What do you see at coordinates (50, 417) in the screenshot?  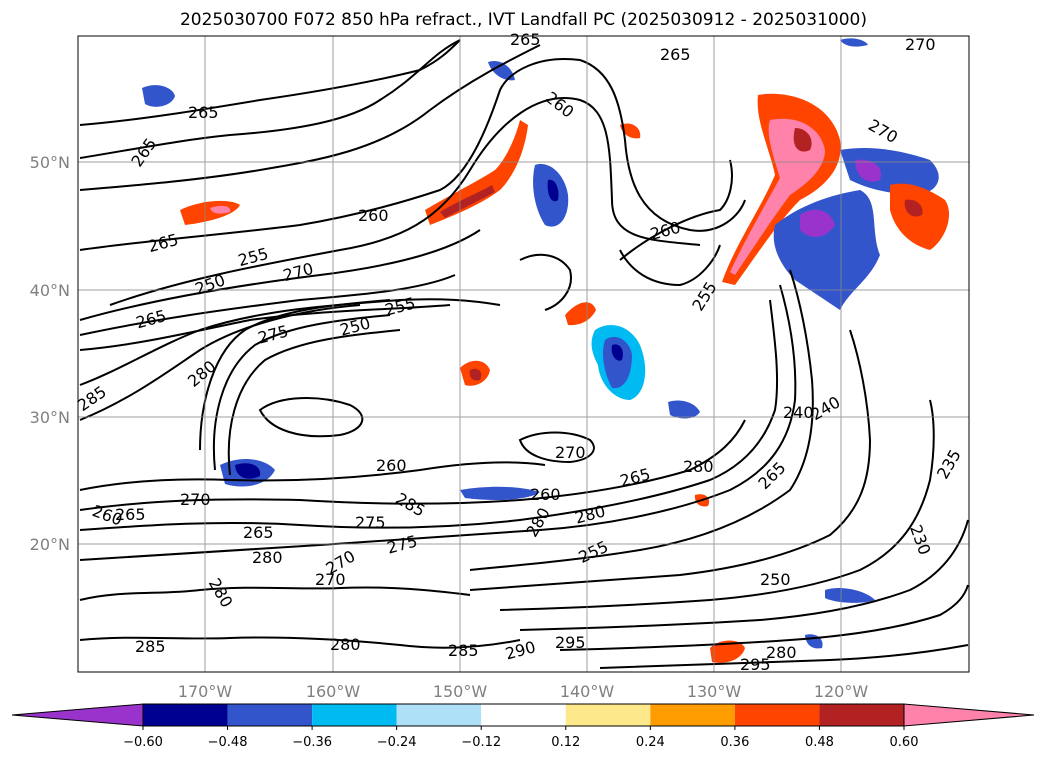 I see `lat-tick-label: 30°N` at bounding box center [50, 417].